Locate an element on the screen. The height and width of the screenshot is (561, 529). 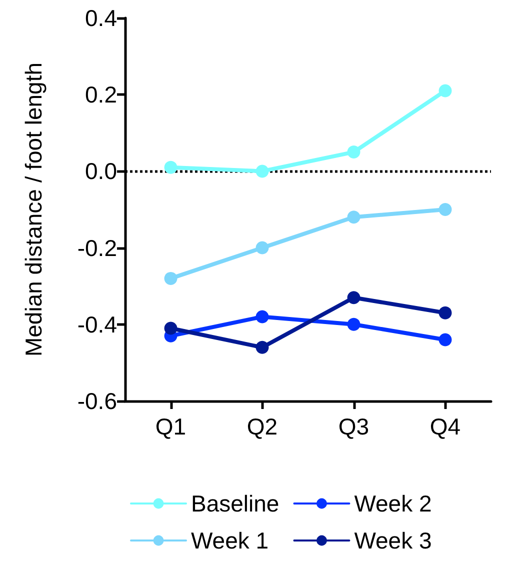
y-tick-label: 0.4 is located at coordinates (101, 18).